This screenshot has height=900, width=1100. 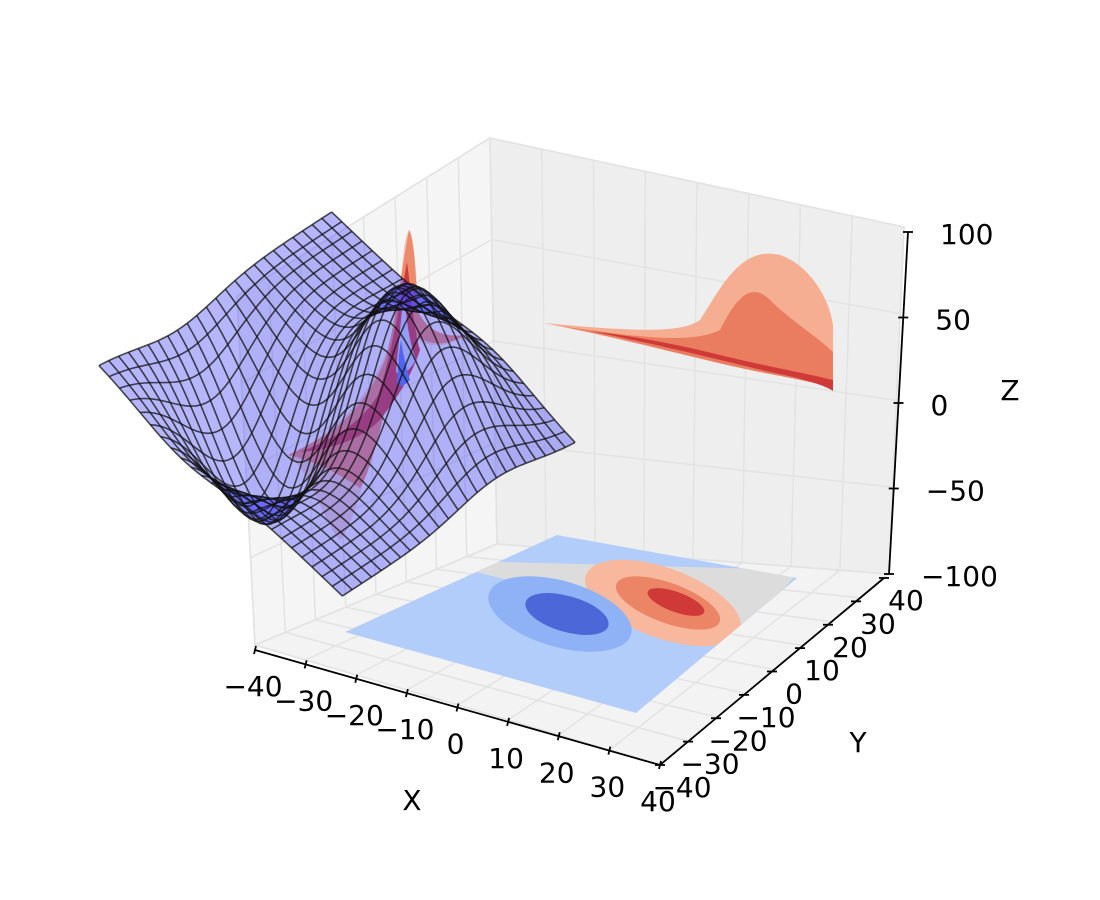 What do you see at coordinates (737, 740) in the screenshot?
I see `y-axis-tick-label: −20` at bounding box center [737, 740].